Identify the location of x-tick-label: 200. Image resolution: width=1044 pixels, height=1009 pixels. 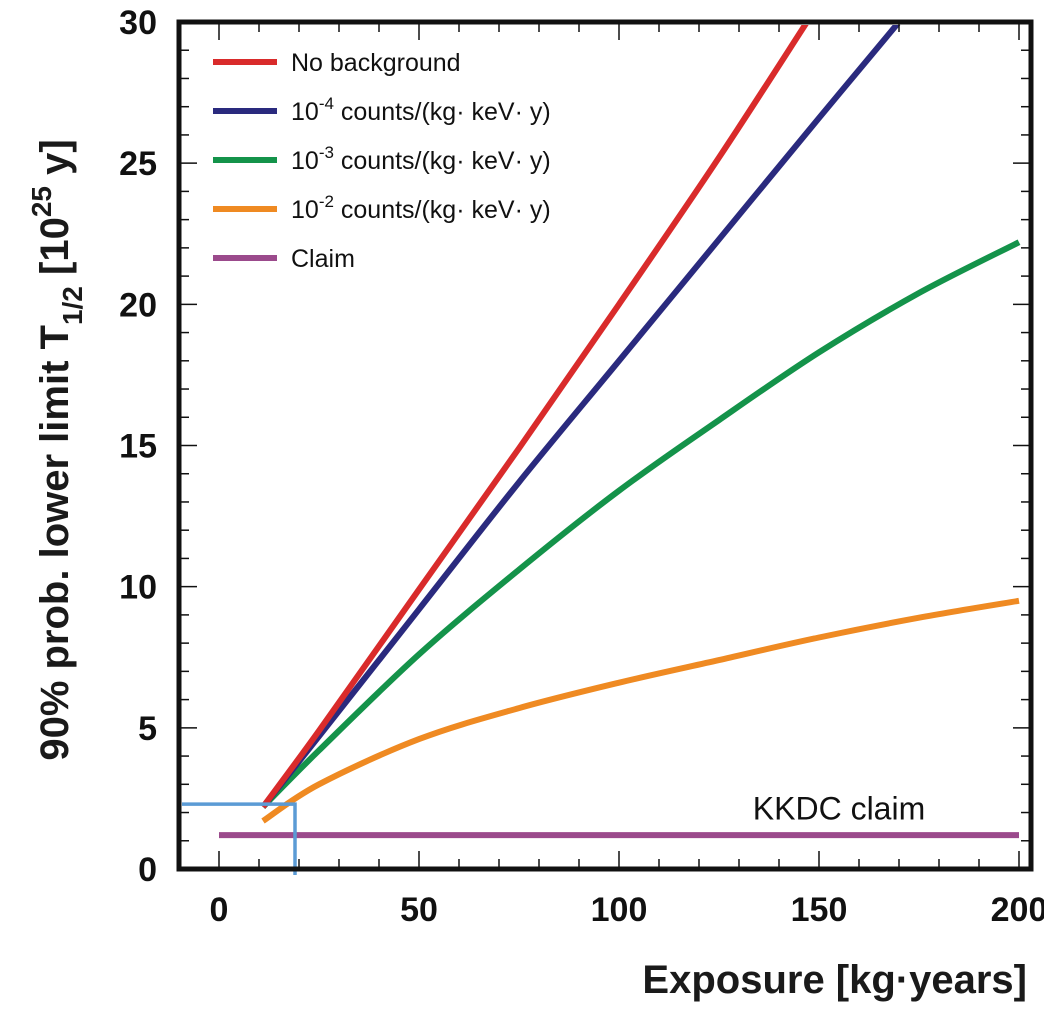
(1017, 910).